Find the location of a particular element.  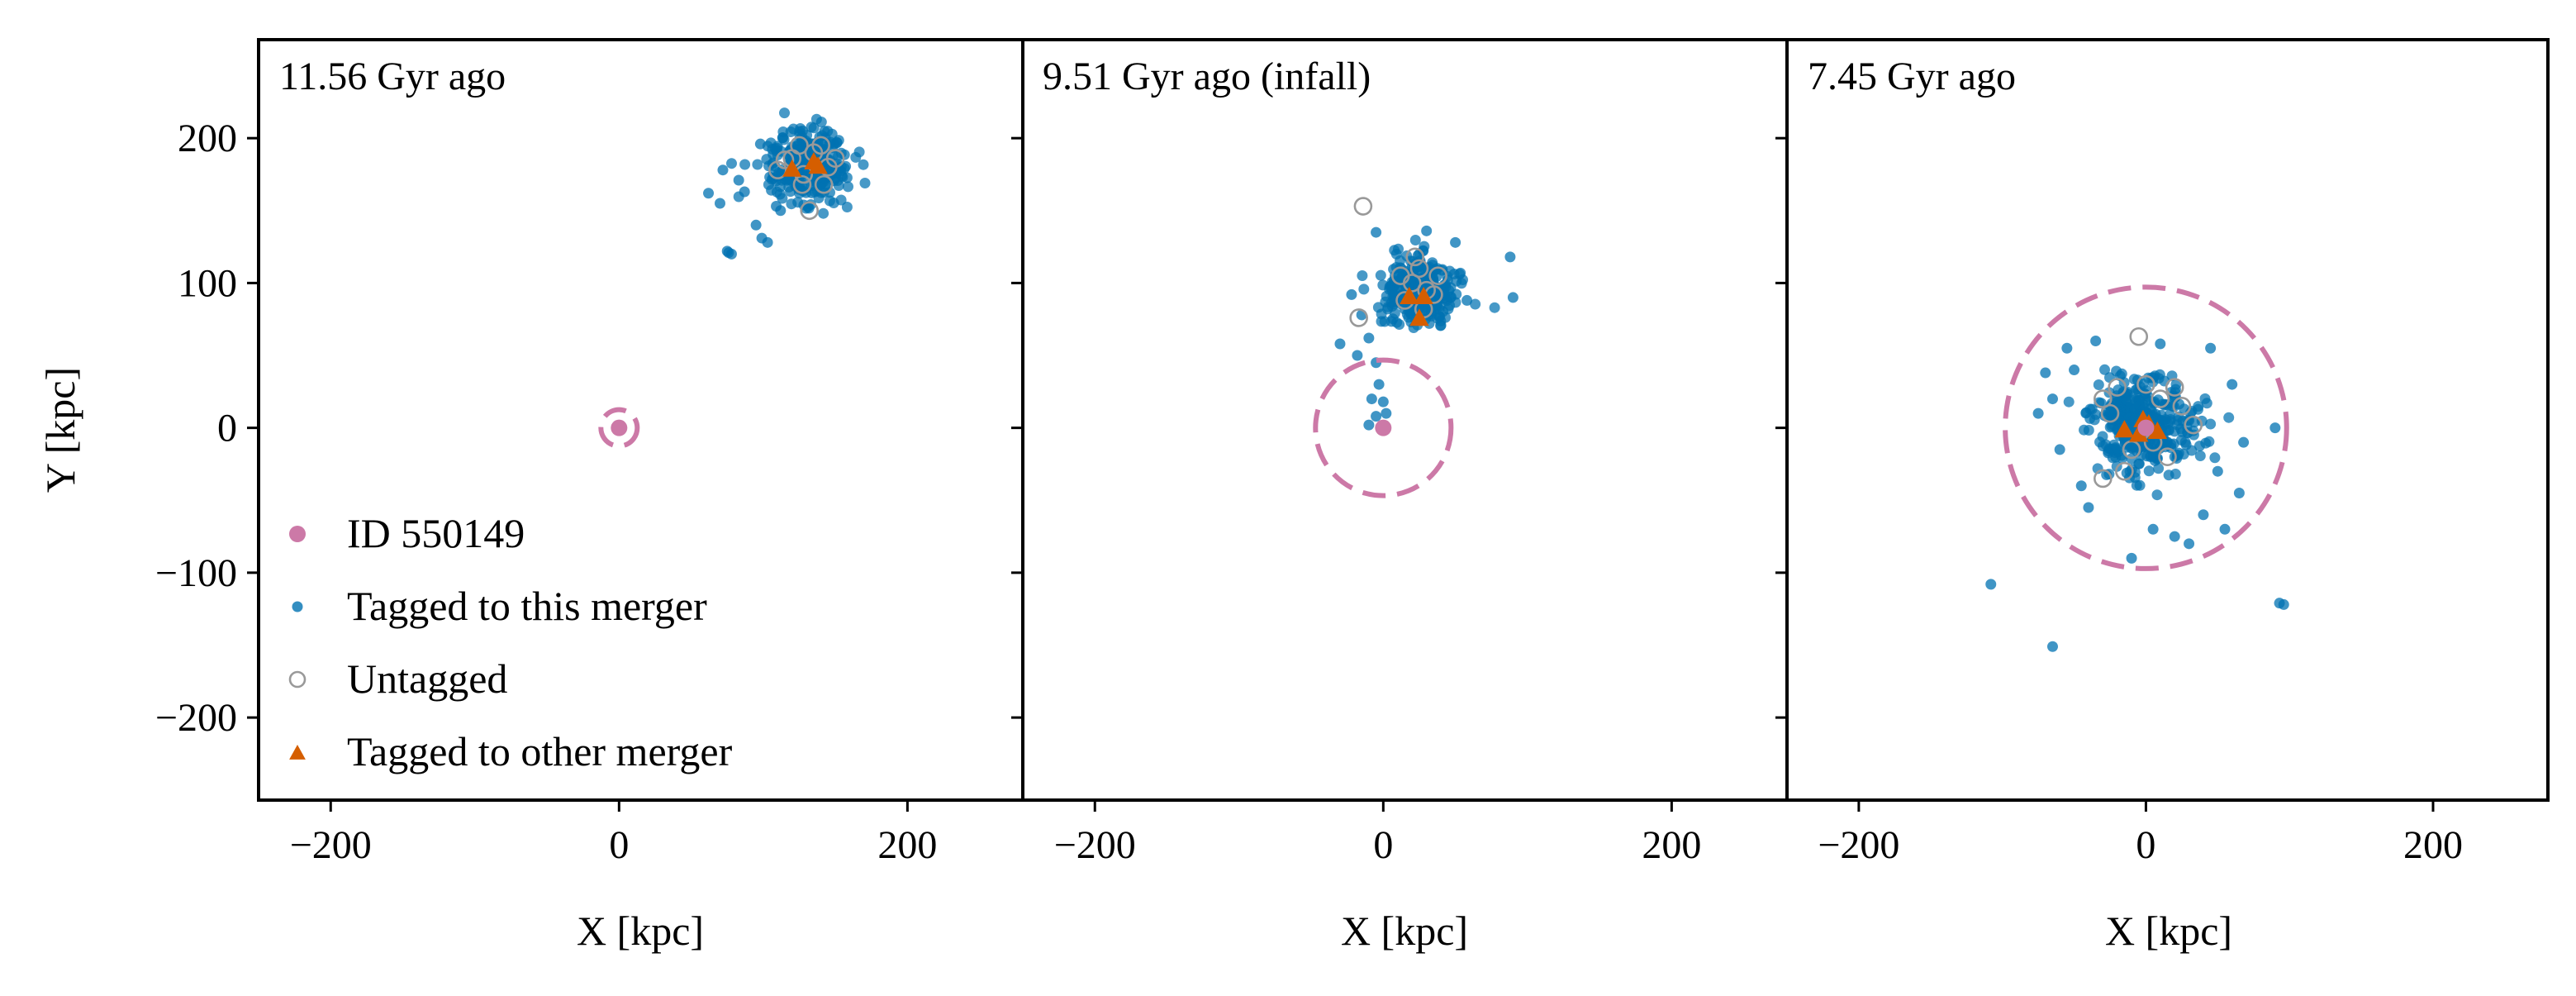

host-point is located at coordinates (619, 427).